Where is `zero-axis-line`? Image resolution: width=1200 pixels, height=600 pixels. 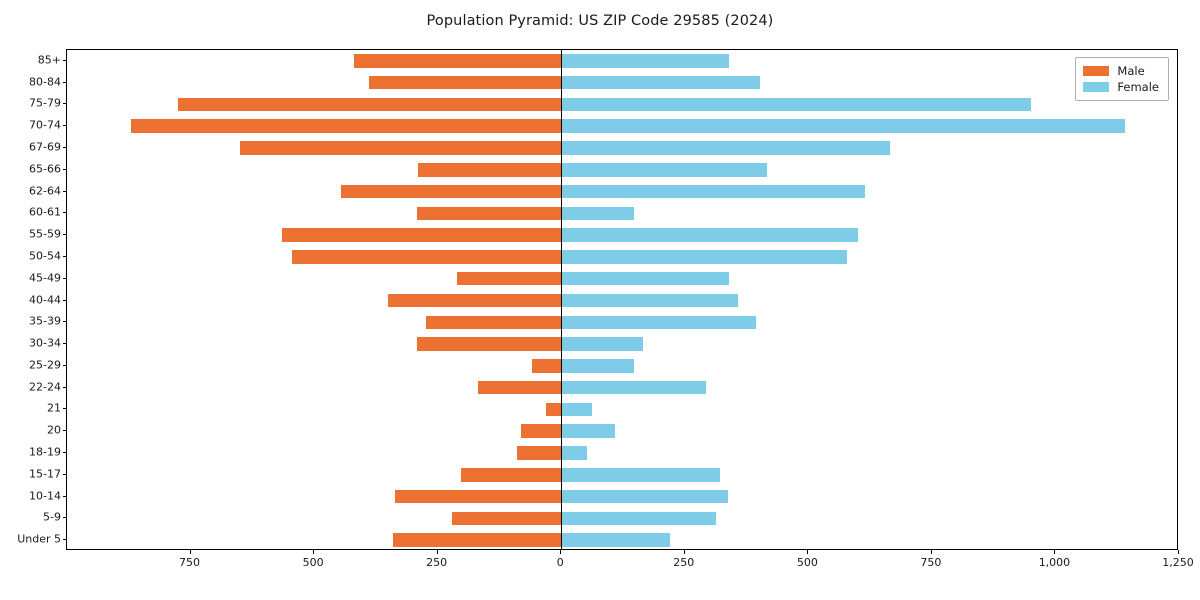
zero-axis-line is located at coordinates (562, 299).